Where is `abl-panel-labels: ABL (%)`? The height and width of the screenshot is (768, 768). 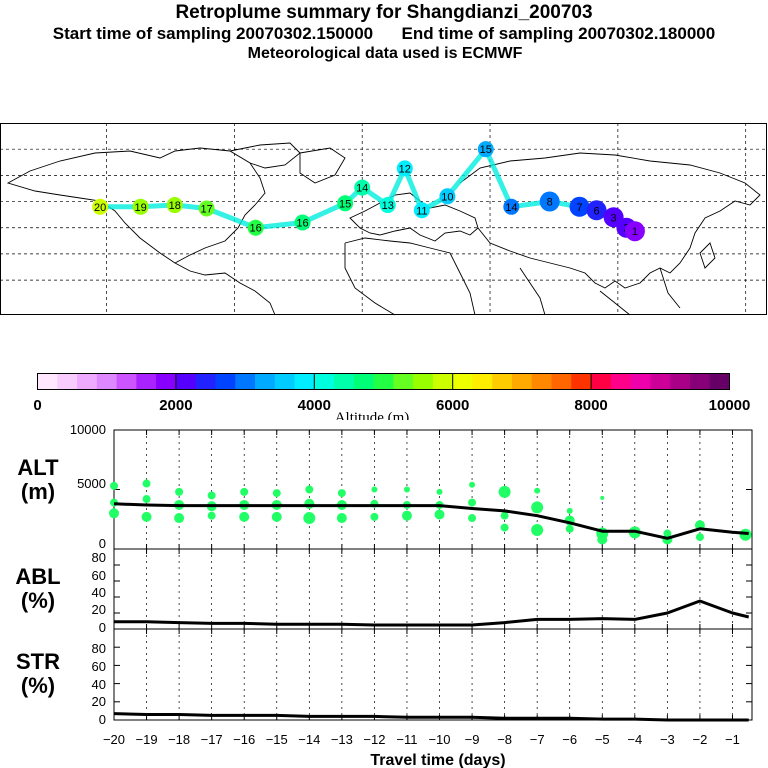
abl-panel-labels: ABL (%) is located at coordinates (37, 588).